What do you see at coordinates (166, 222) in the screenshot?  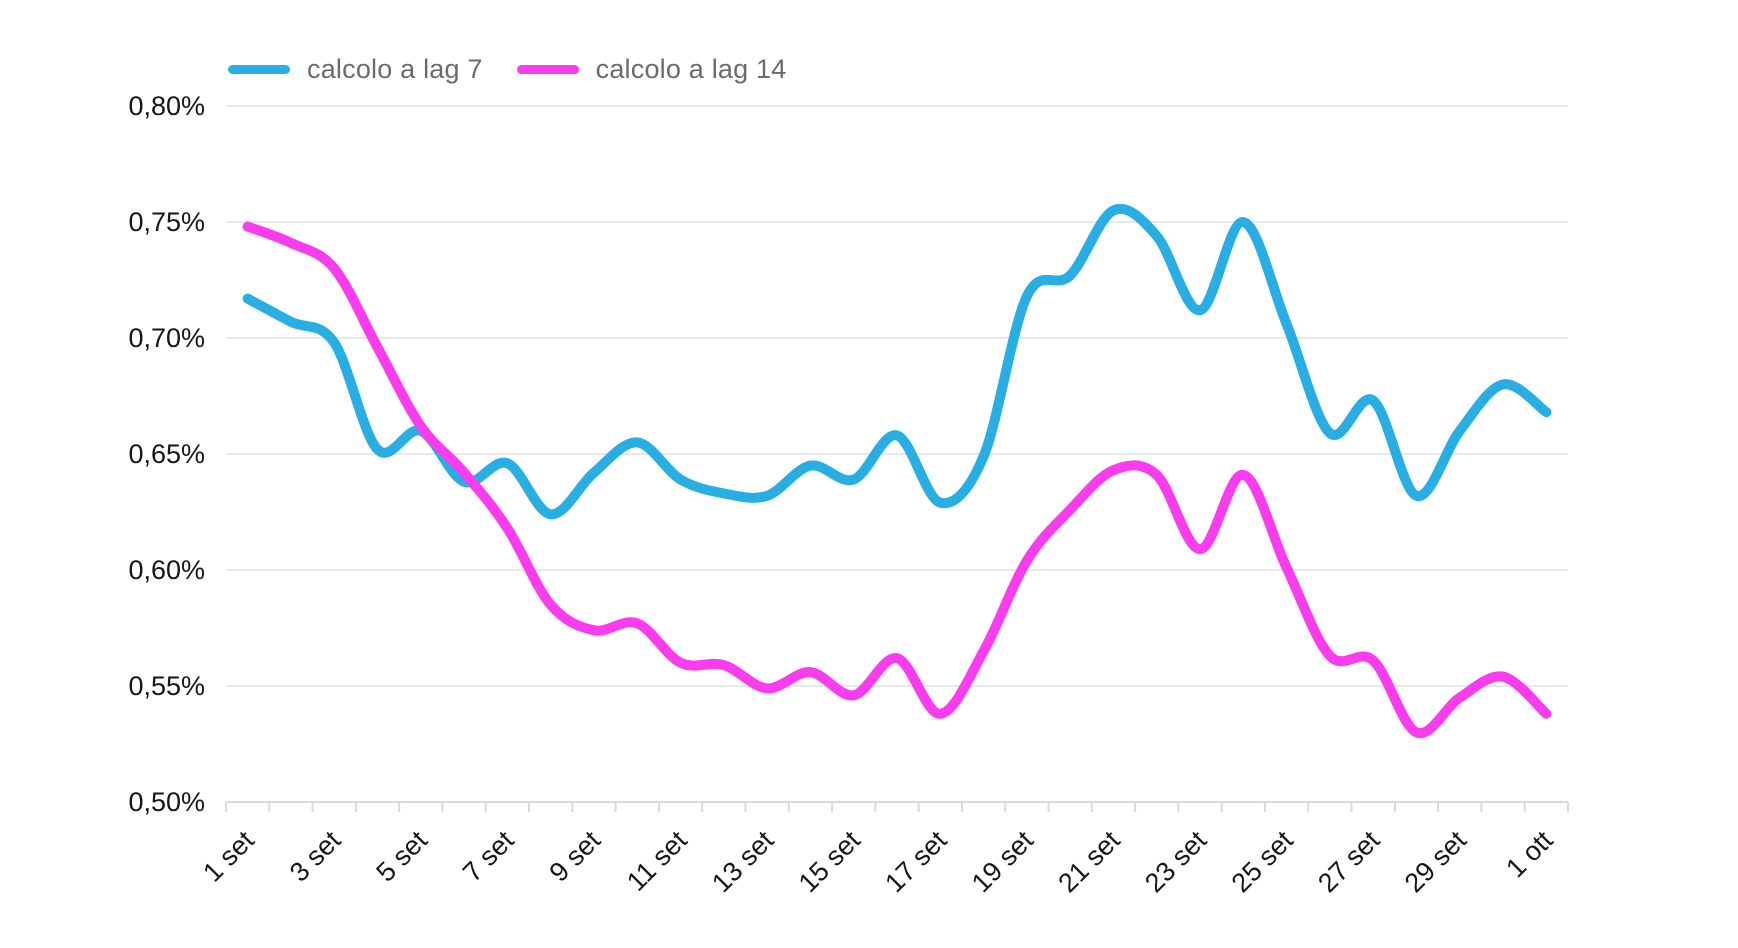 I see `y-axis-label: 0,75%` at bounding box center [166, 222].